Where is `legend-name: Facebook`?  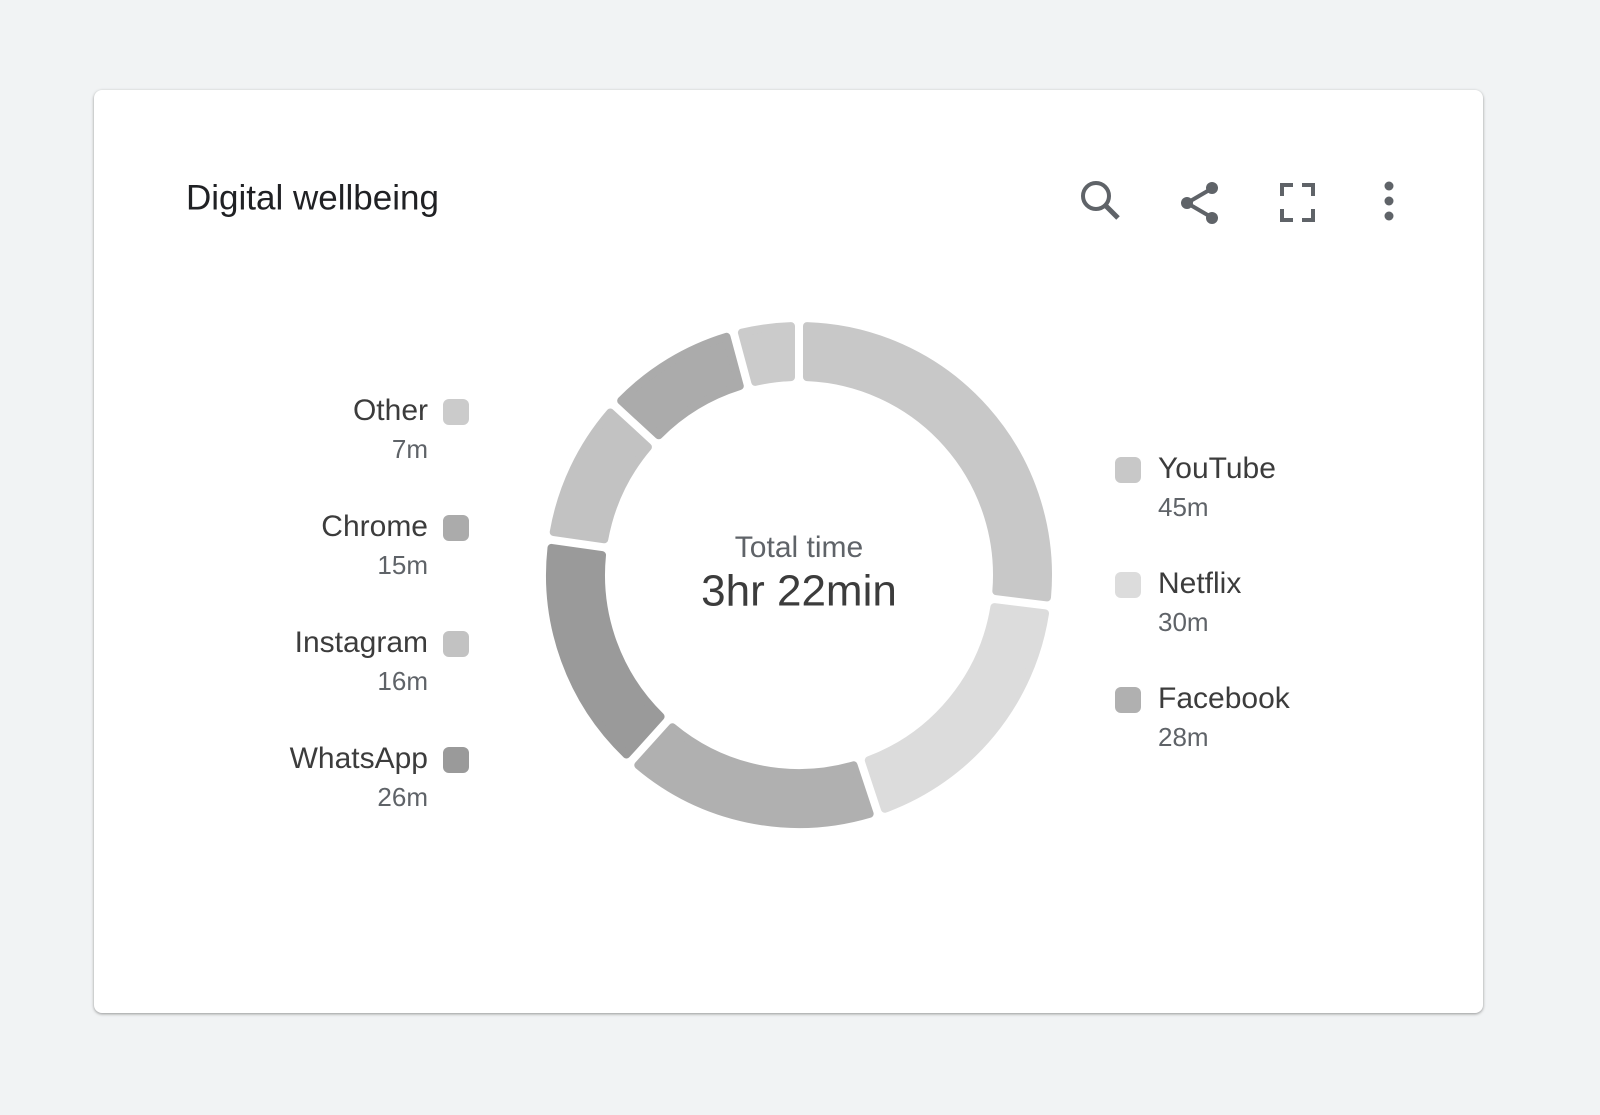 legend-name: Facebook is located at coordinates (1224, 698).